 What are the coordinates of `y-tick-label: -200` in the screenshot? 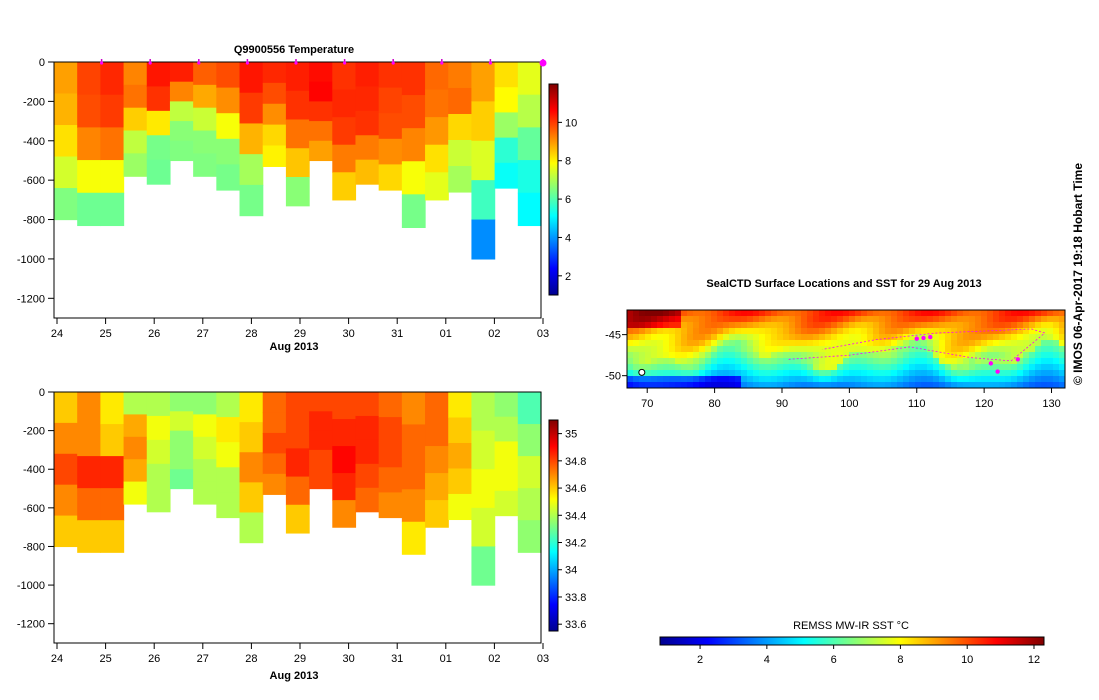 It's located at (34, 432).